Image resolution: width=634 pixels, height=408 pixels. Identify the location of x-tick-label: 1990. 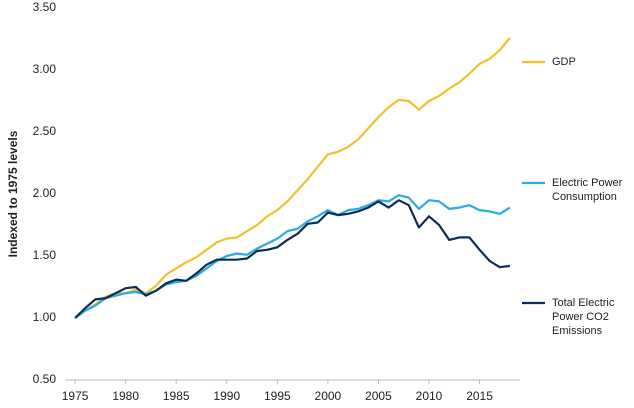
(226, 396).